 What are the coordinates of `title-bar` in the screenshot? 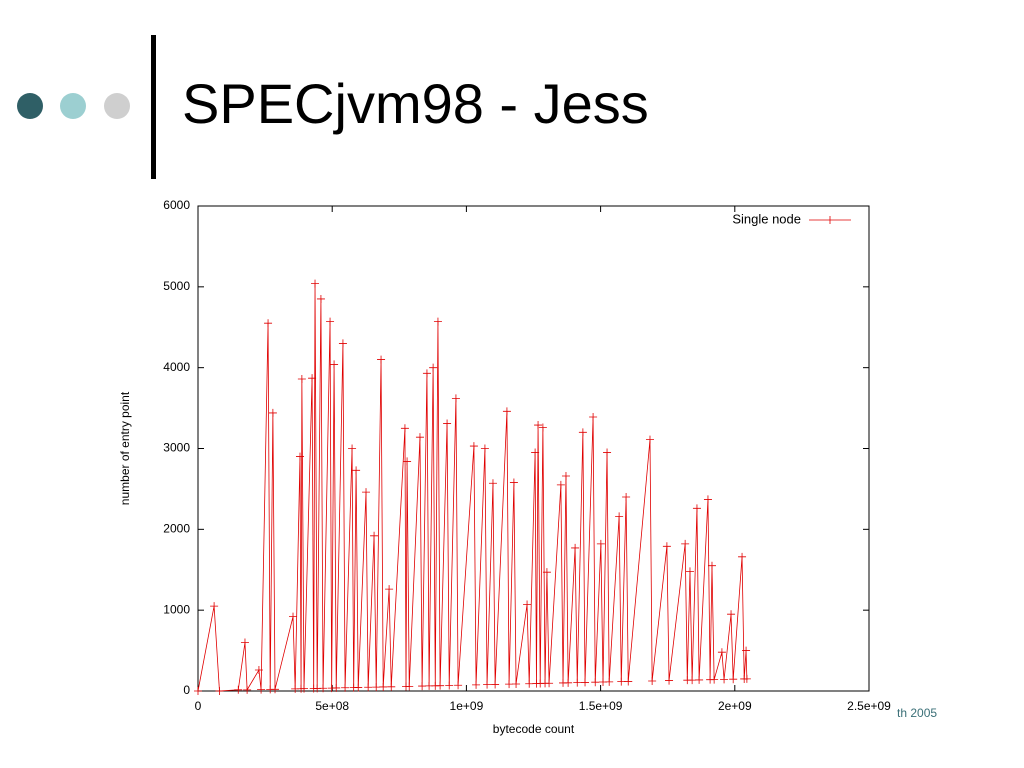 It's located at (153, 107).